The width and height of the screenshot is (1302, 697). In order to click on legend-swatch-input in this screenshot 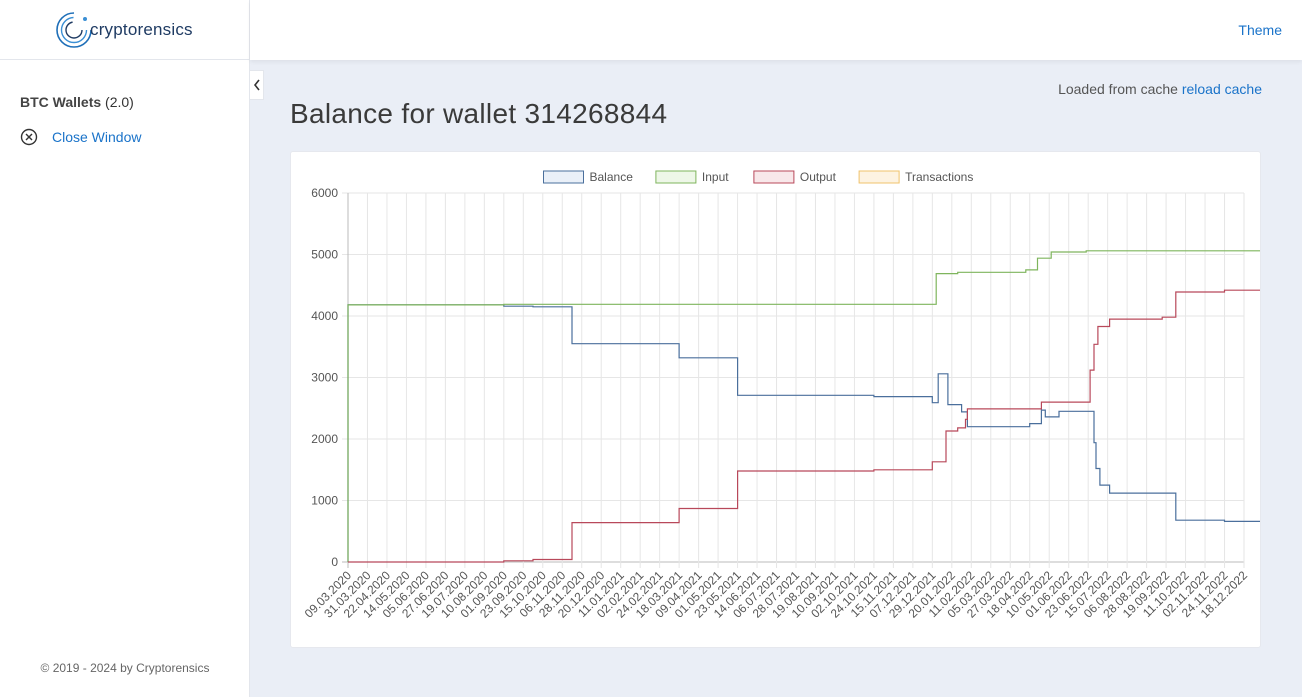, I will do `click(676, 177)`.